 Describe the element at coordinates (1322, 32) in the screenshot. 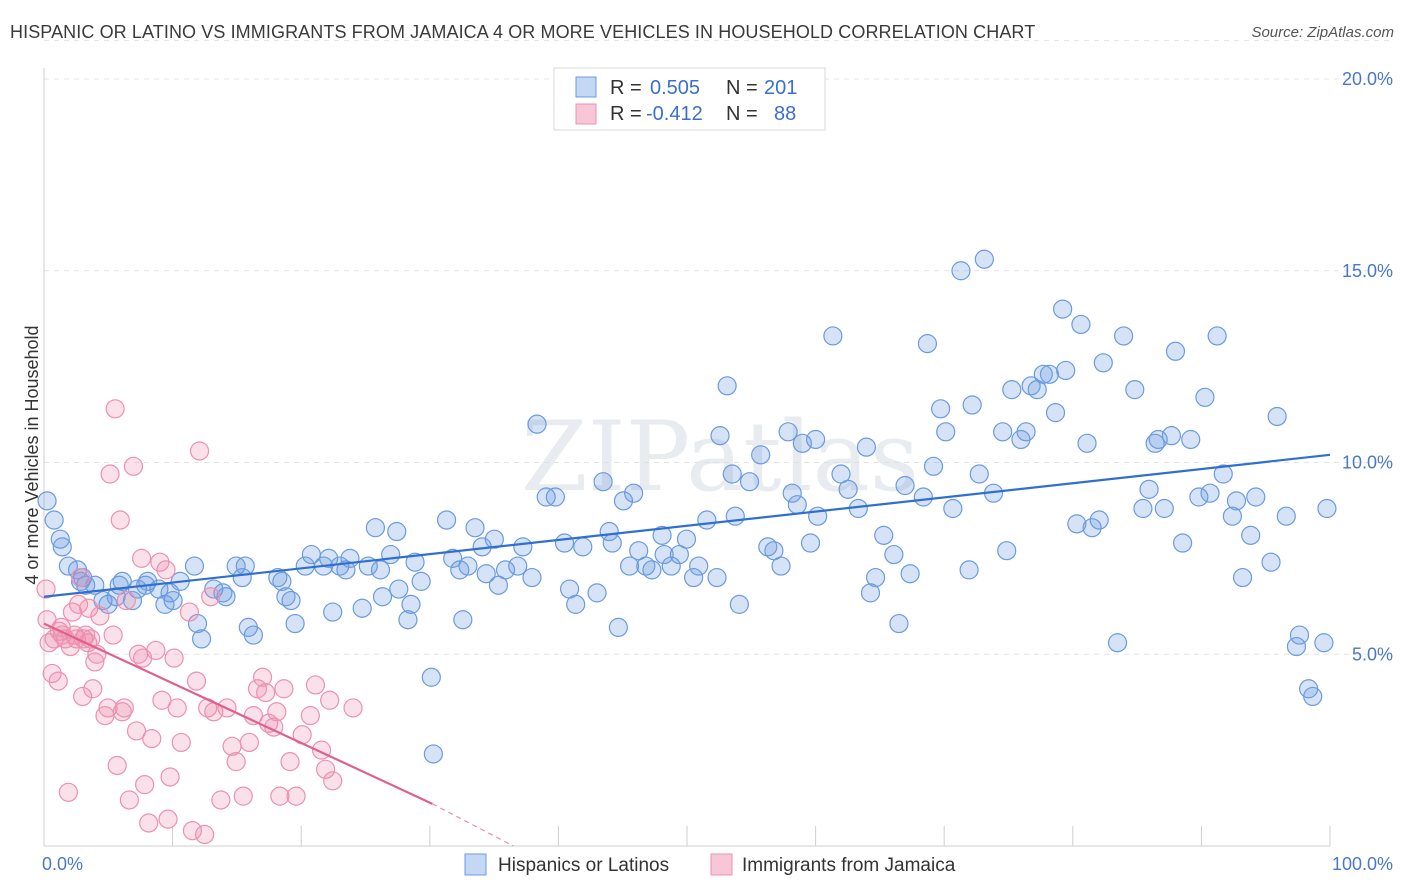

I see `source-label: Source: ZipAtlas.com` at that location.